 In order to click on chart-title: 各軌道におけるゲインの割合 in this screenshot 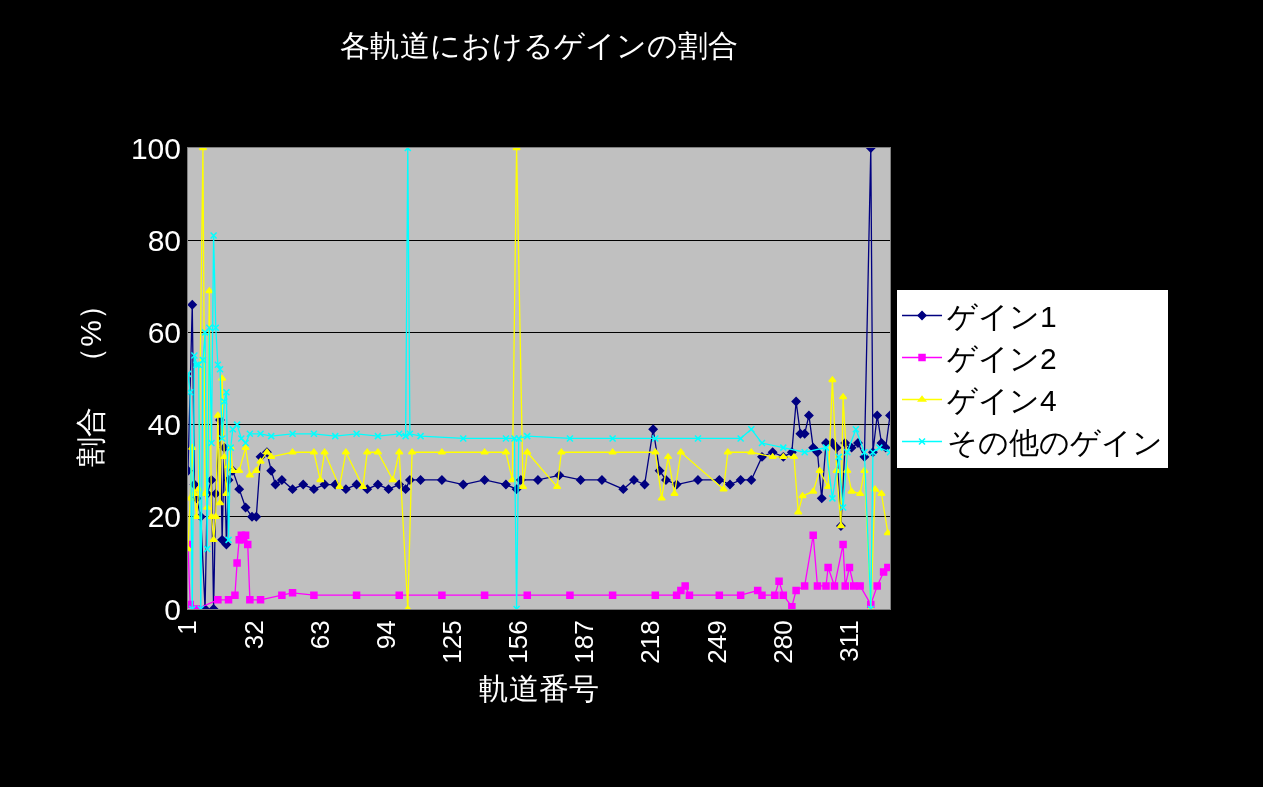, I will do `click(539, 46)`.